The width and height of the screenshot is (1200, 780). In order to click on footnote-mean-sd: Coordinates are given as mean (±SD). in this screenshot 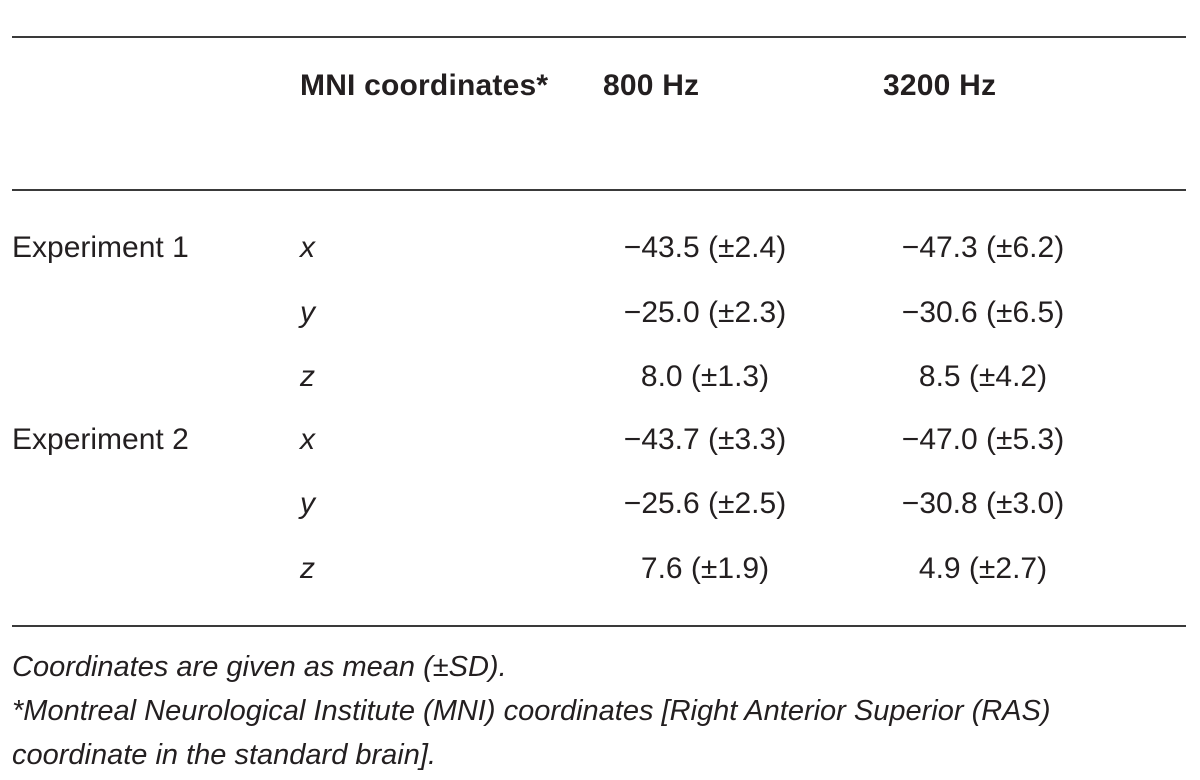, I will do `click(259, 667)`.